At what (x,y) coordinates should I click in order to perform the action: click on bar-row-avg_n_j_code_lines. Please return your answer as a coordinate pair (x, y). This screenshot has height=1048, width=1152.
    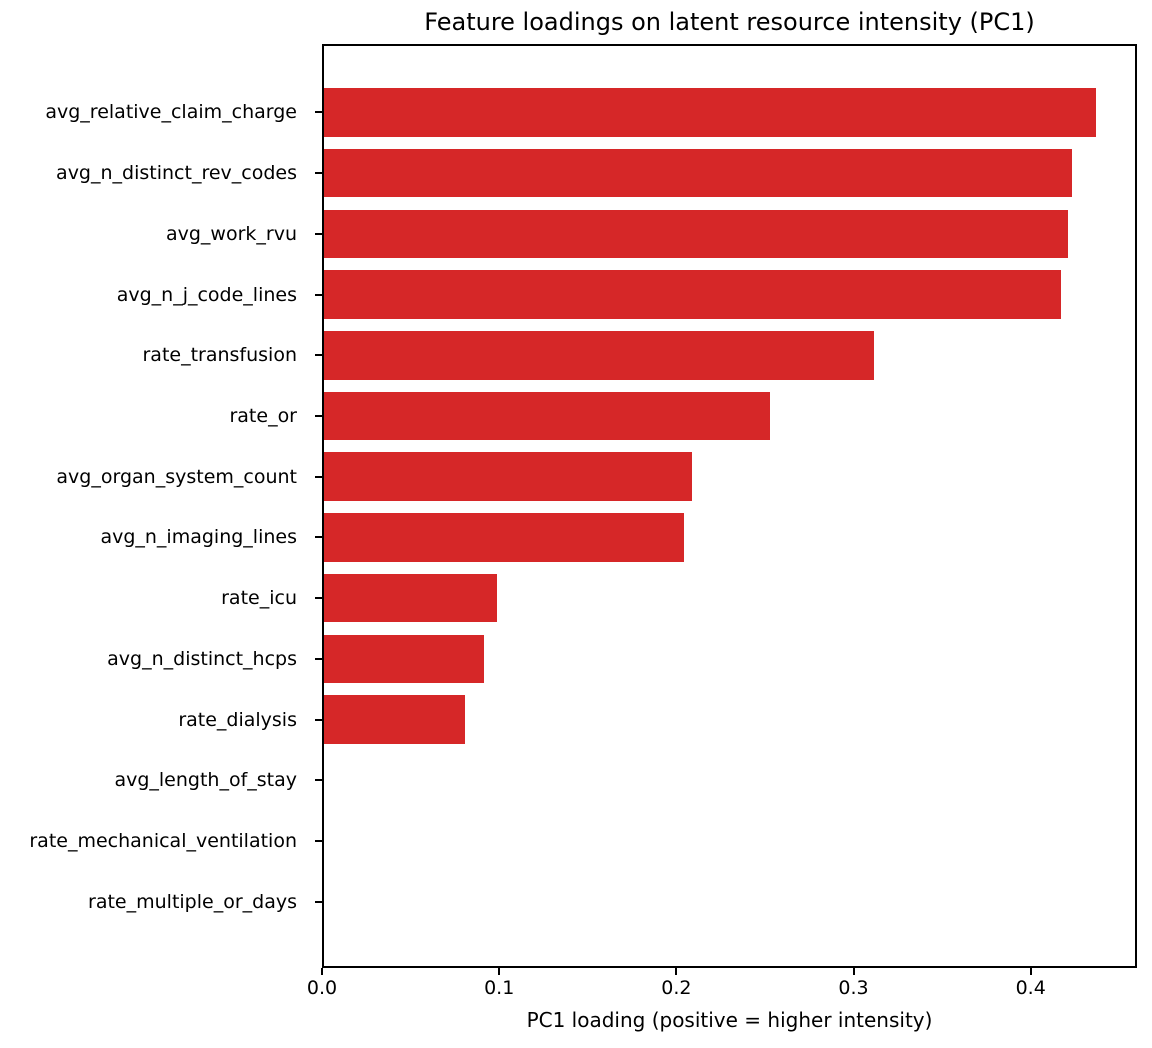
    Looking at the image, I should click on (725, 294).